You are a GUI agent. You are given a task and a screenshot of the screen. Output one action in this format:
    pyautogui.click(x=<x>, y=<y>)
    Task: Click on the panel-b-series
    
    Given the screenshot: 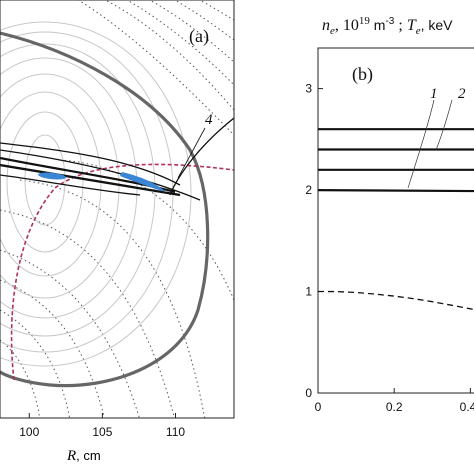 What is the action you would take?
    pyautogui.click(x=395, y=219)
    